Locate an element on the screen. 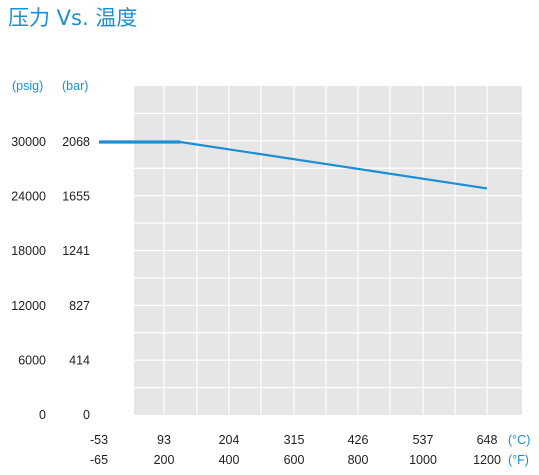 The image size is (539, 475). y-tick-bar: 414 is located at coordinates (79, 360).